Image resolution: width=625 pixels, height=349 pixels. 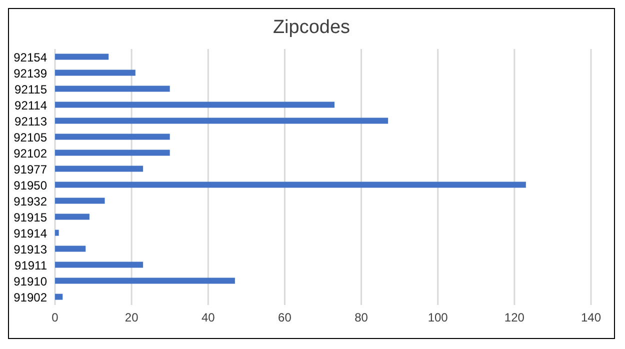 I want to click on chart-title: Zipcodes, so click(x=312, y=28).